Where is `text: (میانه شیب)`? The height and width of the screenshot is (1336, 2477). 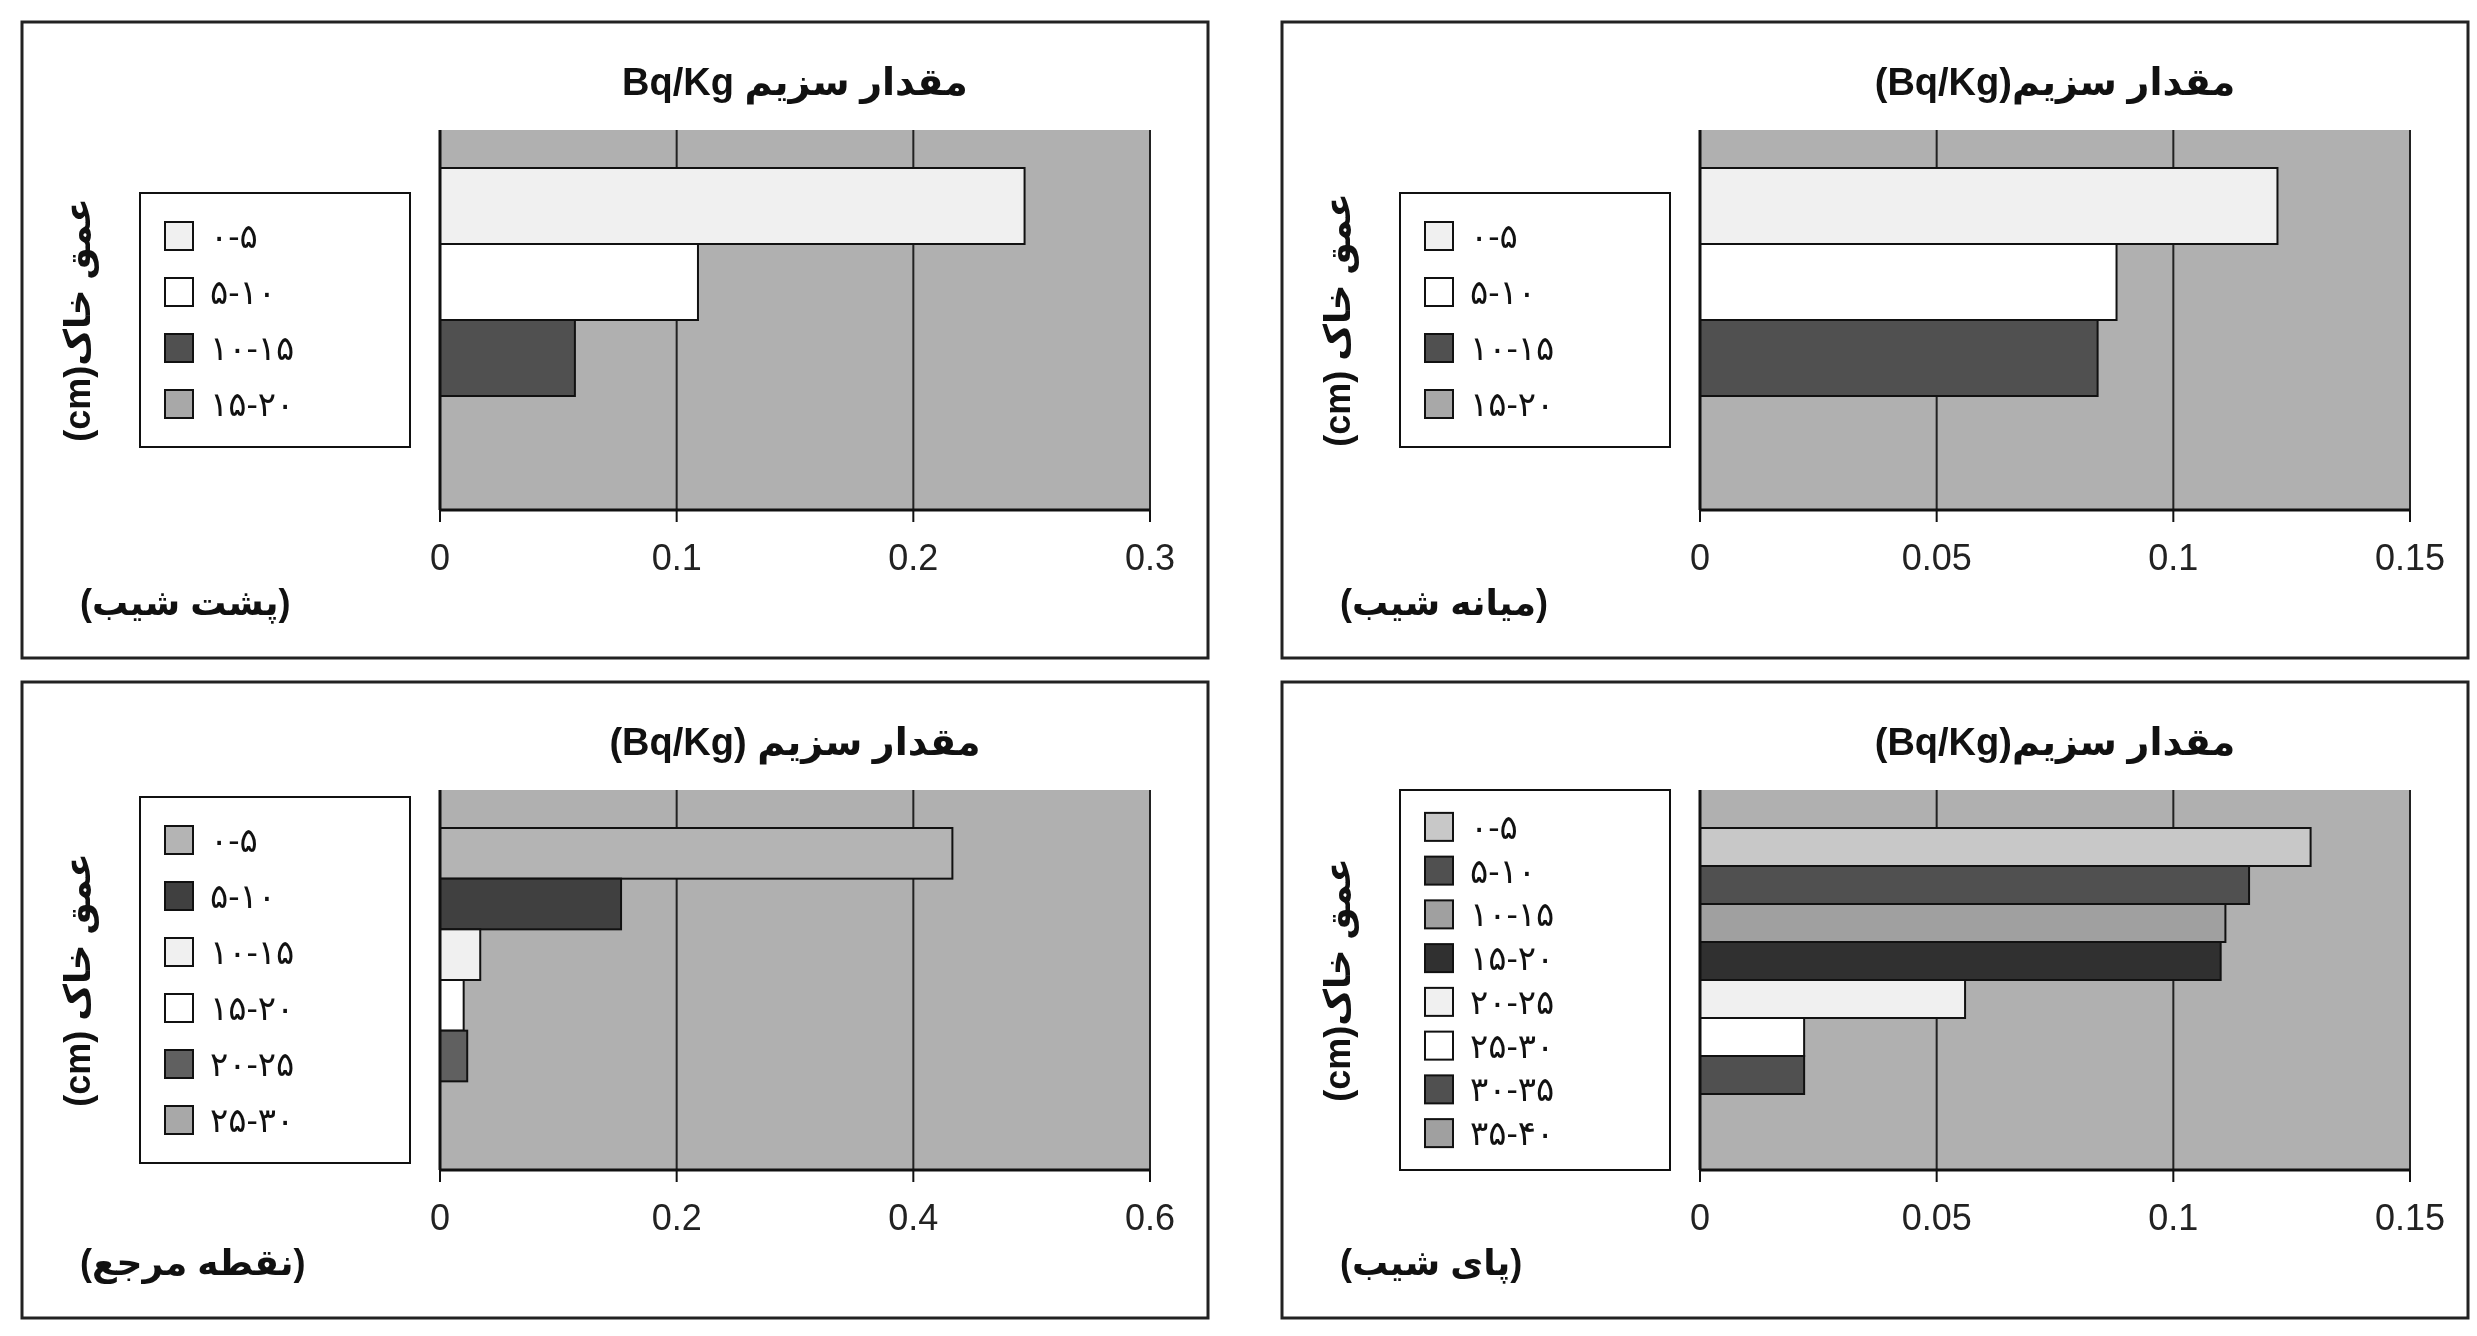
text: (میانه شیب) is located at coordinates (1444, 602).